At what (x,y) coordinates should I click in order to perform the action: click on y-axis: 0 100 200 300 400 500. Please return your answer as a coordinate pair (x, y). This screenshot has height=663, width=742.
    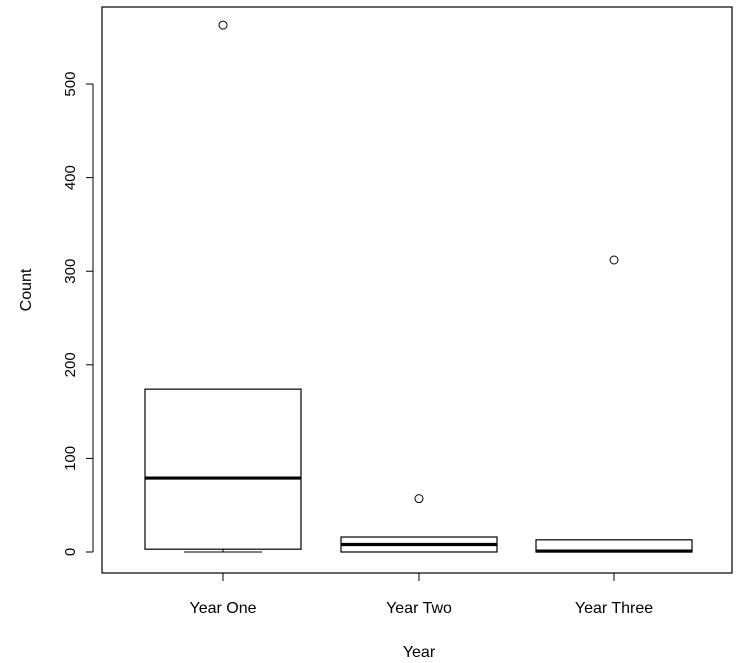
    Looking at the image, I should click on (78, 314).